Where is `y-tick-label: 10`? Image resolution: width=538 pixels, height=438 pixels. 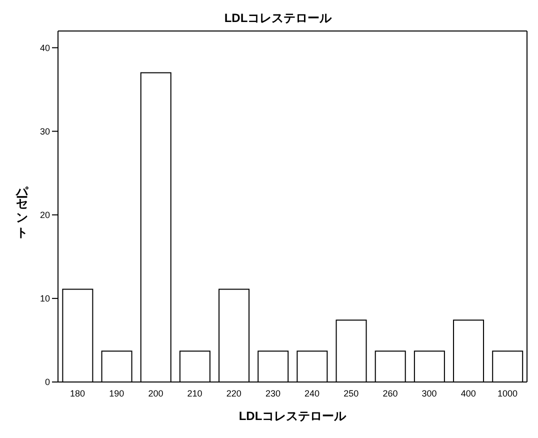
y-tick-label: 10 is located at coordinates (45, 299).